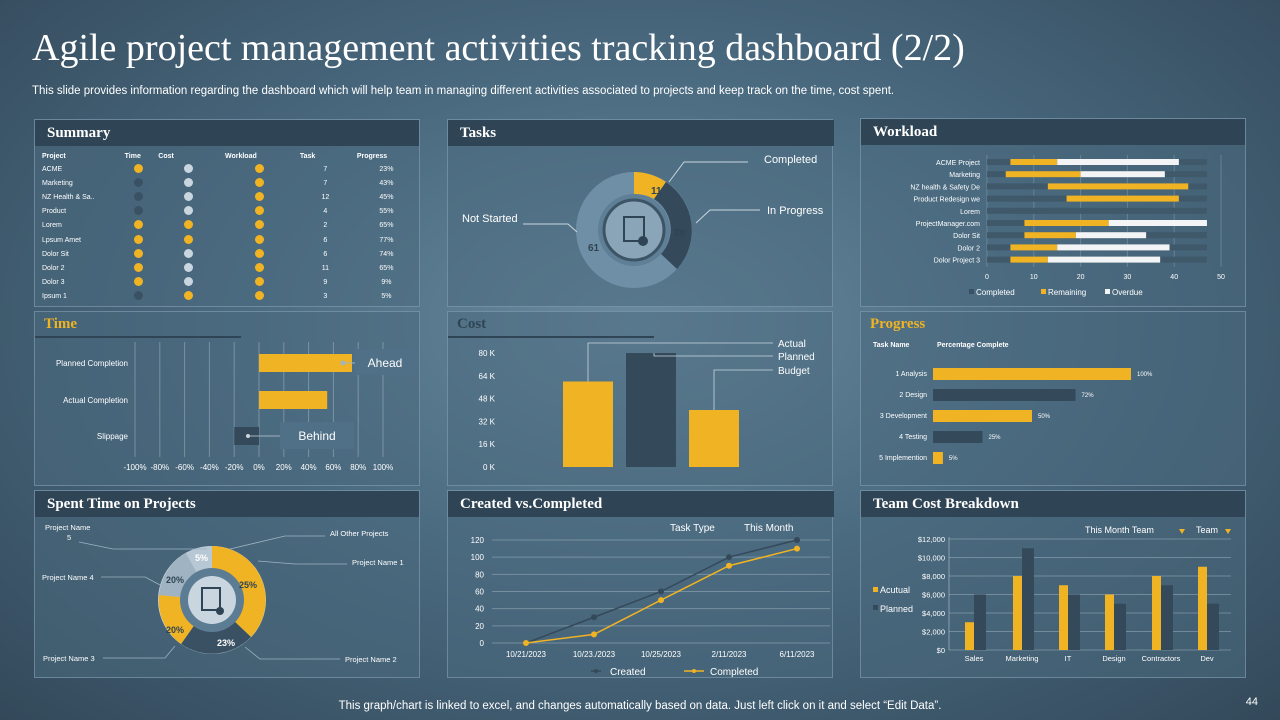  Describe the element at coordinates (995, 438) in the screenshot. I see `progress-value: 25%` at that location.